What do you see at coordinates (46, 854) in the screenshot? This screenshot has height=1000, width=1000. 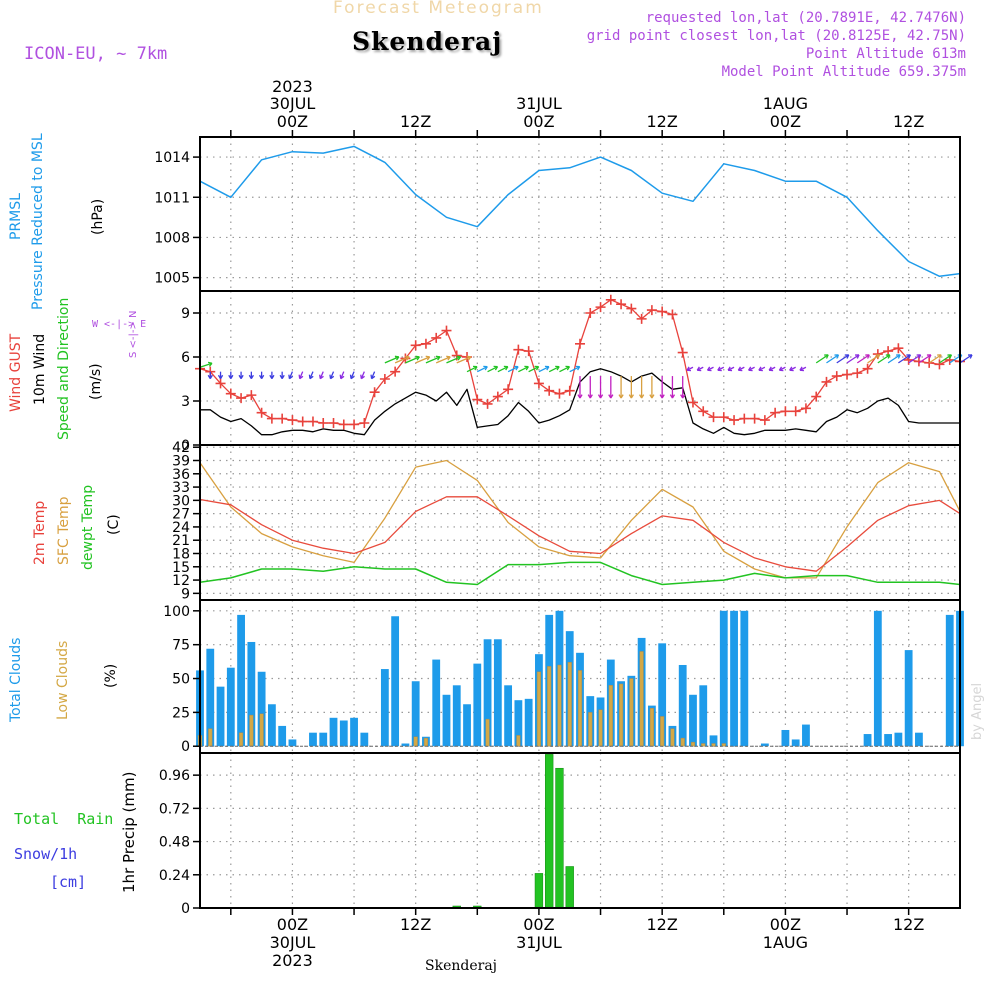 I see `snow-label: Snow/1h` at bounding box center [46, 854].